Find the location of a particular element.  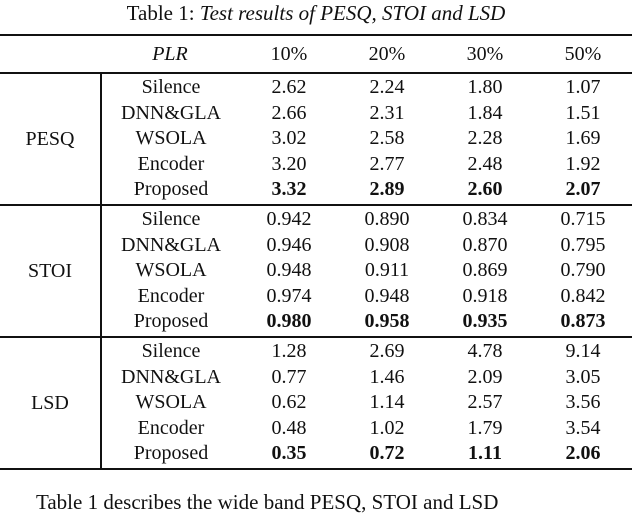

table-row: Encoder 0.974 0.948 0.918 0.842 is located at coordinates (367, 297).